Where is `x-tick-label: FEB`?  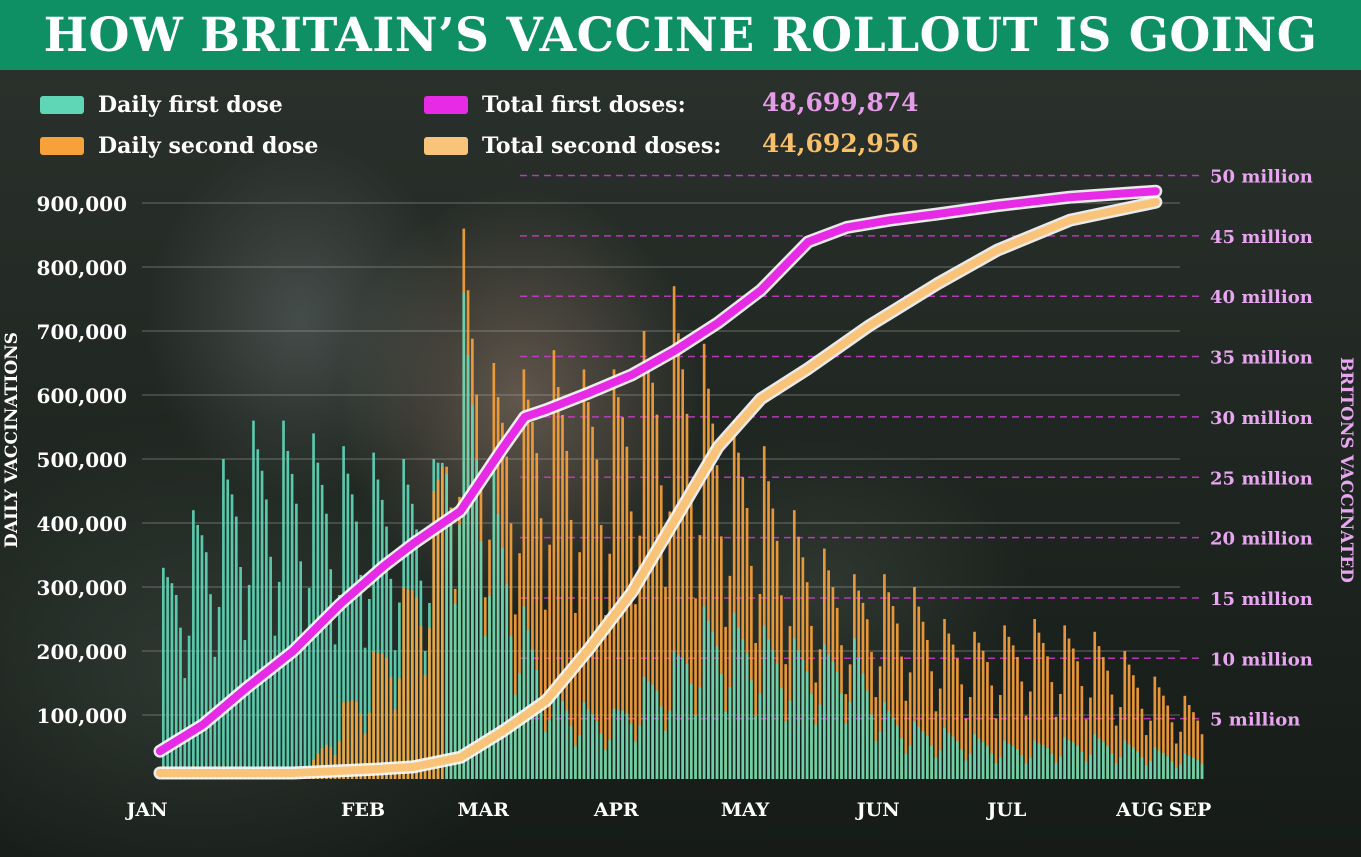
x-tick-label: FEB is located at coordinates (363, 810).